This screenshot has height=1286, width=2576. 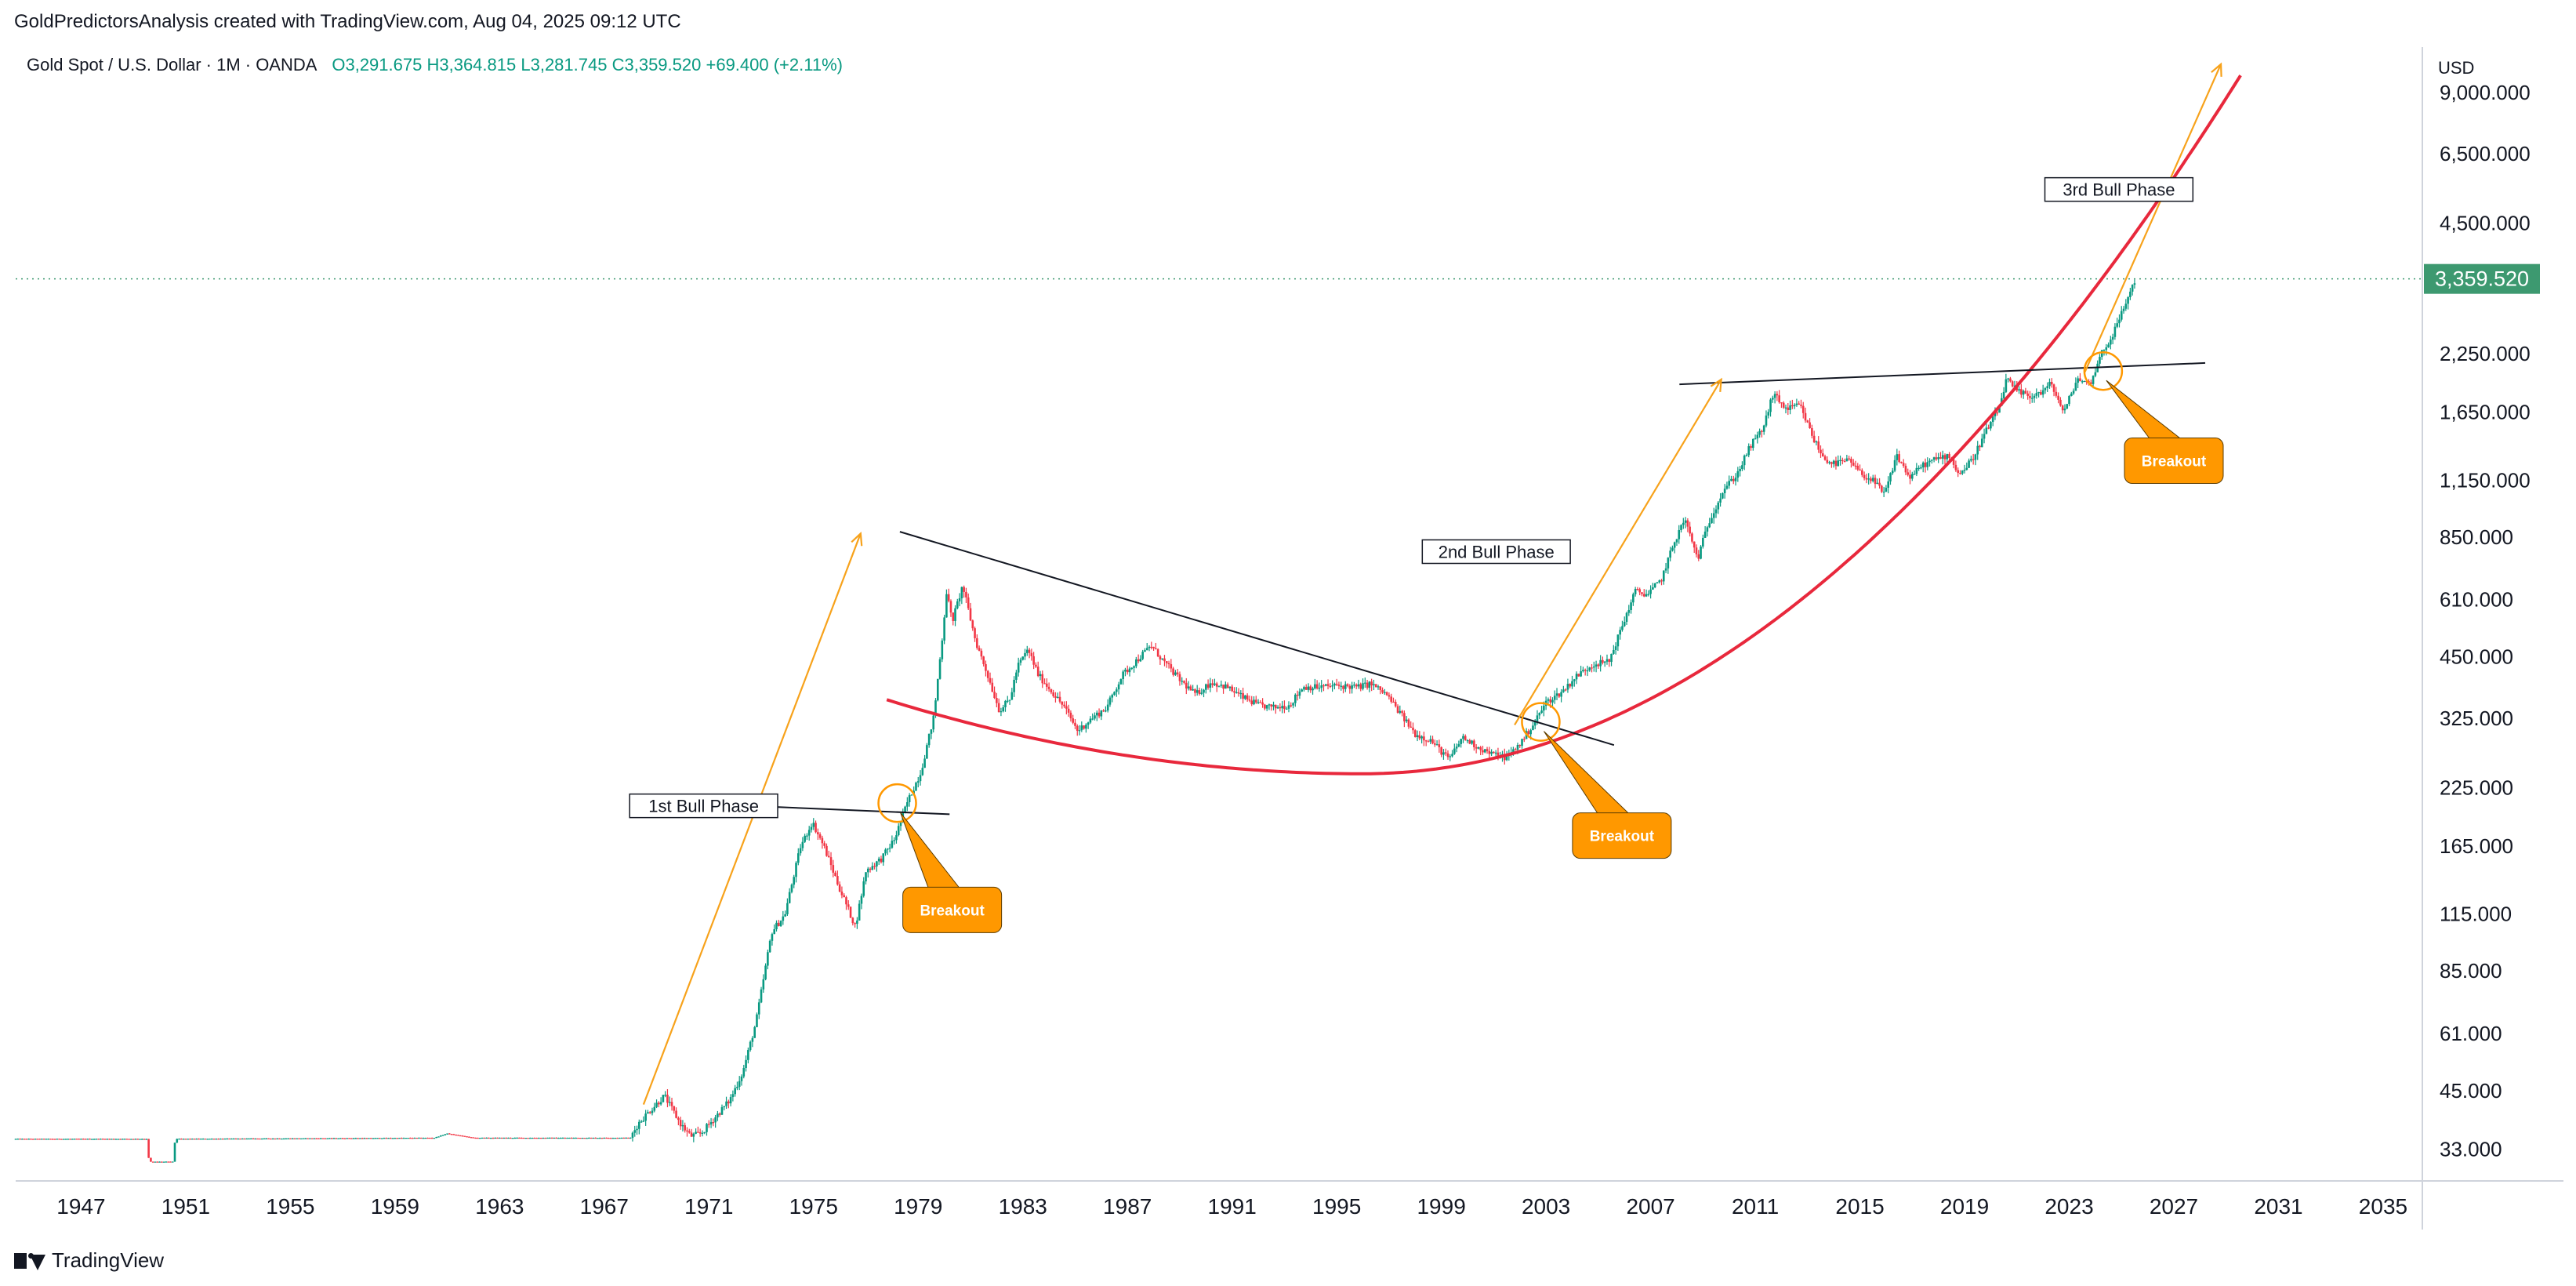 I want to click on x-tick-label: 1987, so click(x=1128, y=1206).